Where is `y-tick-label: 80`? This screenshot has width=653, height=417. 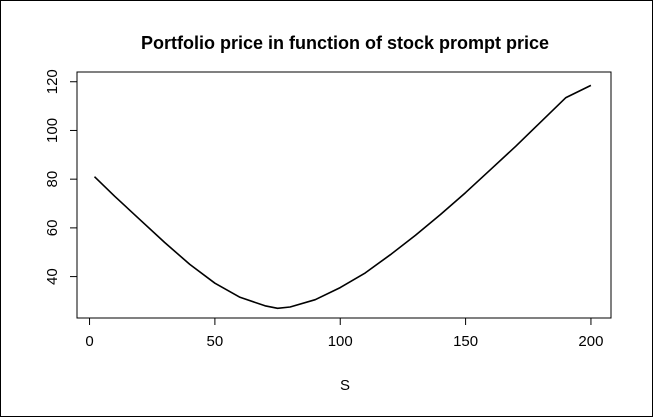
y-tick-label: 80 is located at coordinates (52, 179).